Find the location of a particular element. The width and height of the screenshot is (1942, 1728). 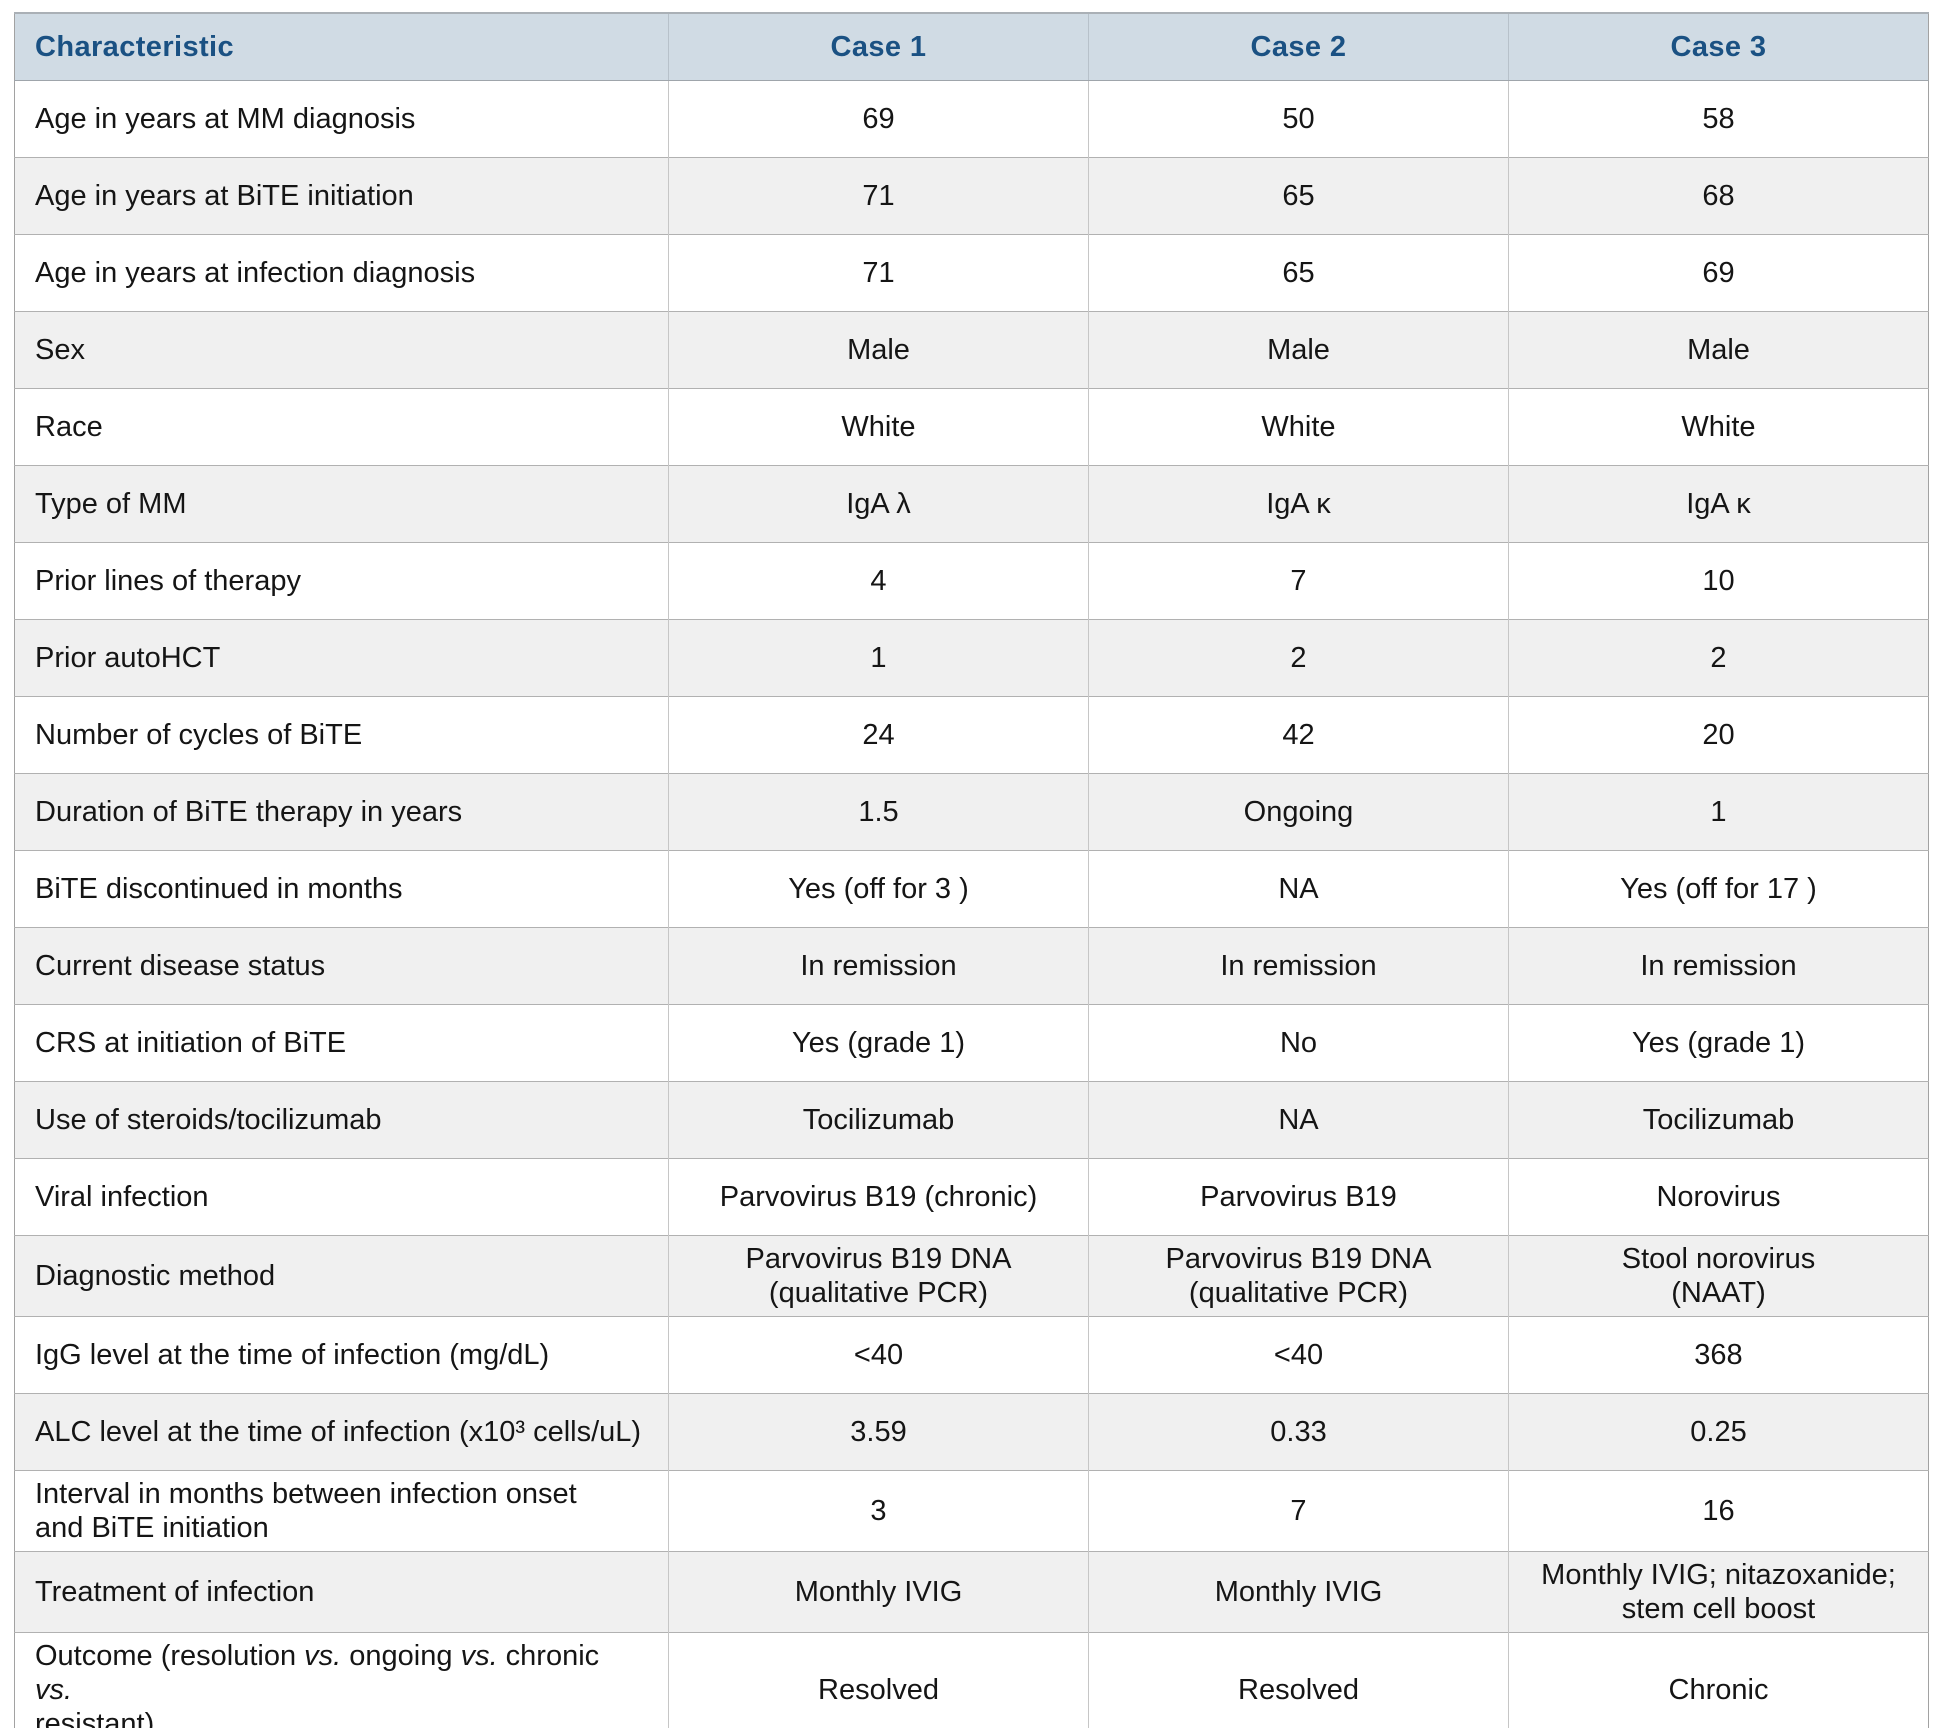

header-row: Characteristic Case 1 Case 2 Case 3 is located at coordinates (971, 47).